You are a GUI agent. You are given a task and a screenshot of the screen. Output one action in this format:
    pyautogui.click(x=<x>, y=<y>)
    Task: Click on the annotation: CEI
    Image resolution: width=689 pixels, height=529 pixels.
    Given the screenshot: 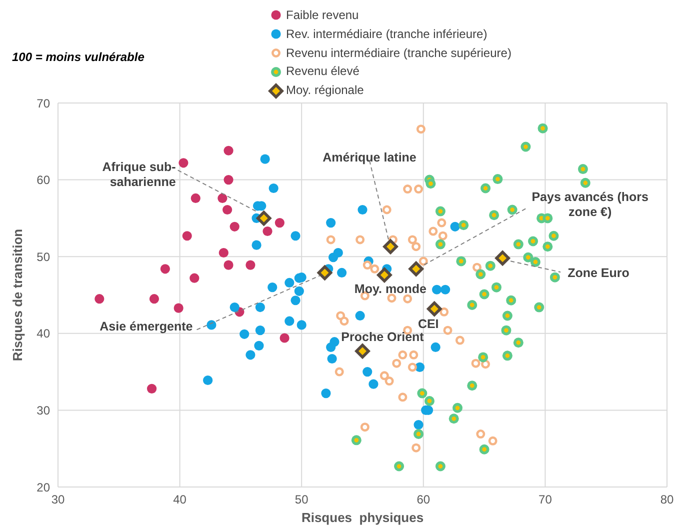 What is the action you would take?
    pyautogui.click(x=428, y=323)
    